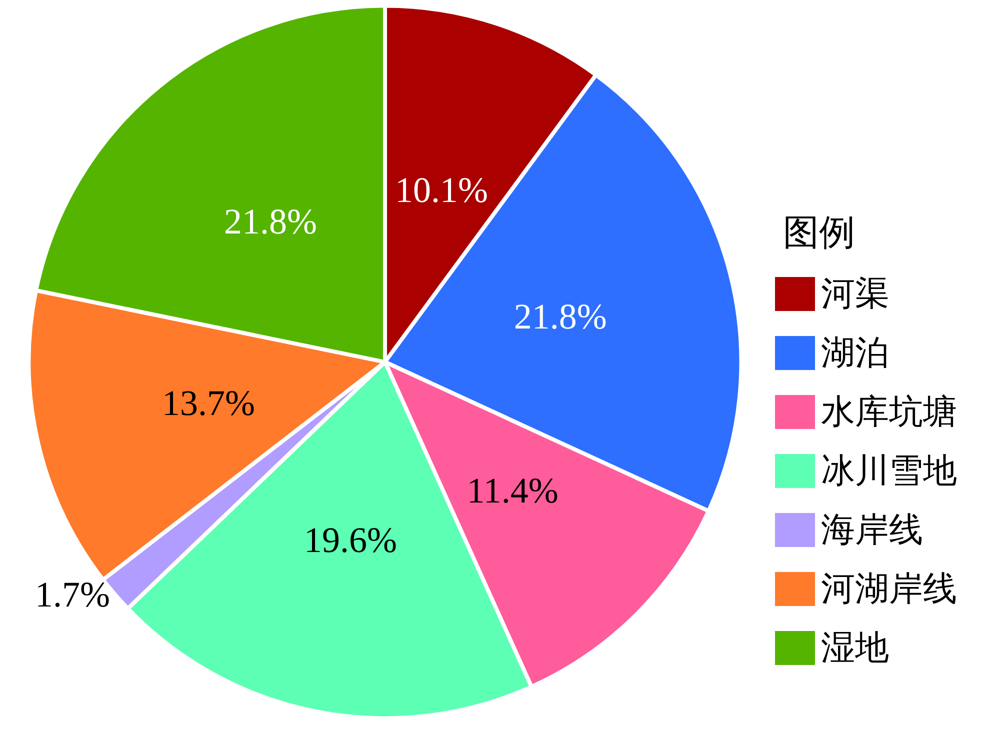  I want to click on legend-label: 河湖岸线, so click(889, 589).